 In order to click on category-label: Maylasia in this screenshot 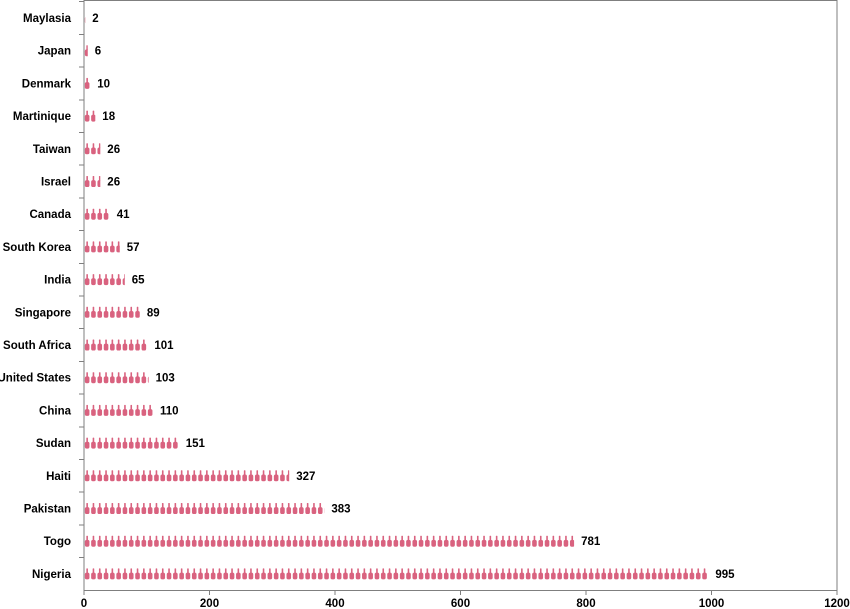, I will do `click(47, 19)`.